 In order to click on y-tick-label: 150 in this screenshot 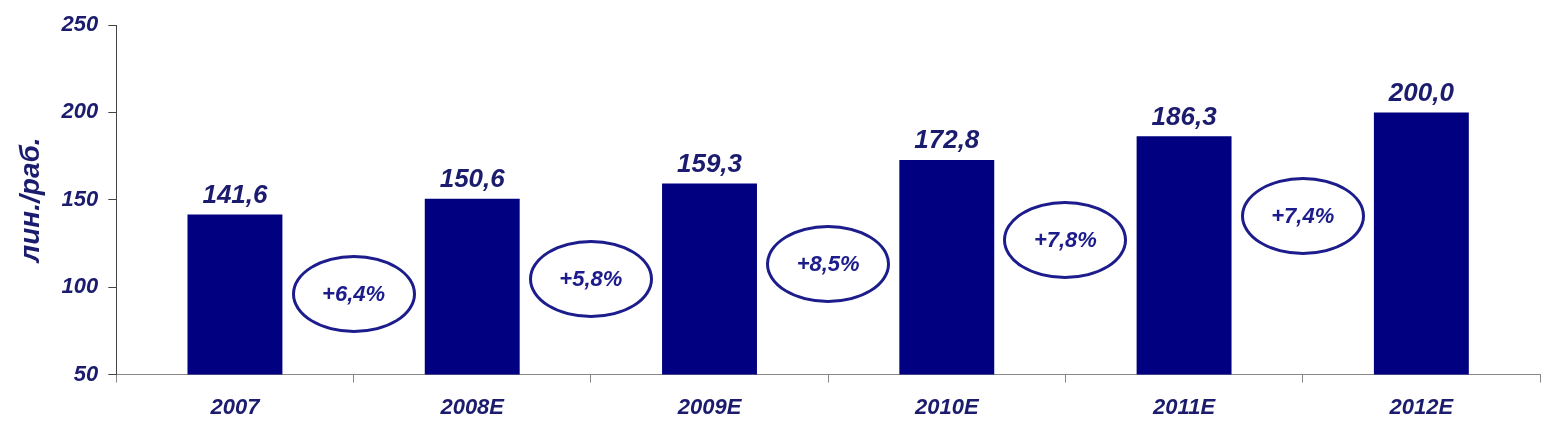, I will do `click(80, 198)`.